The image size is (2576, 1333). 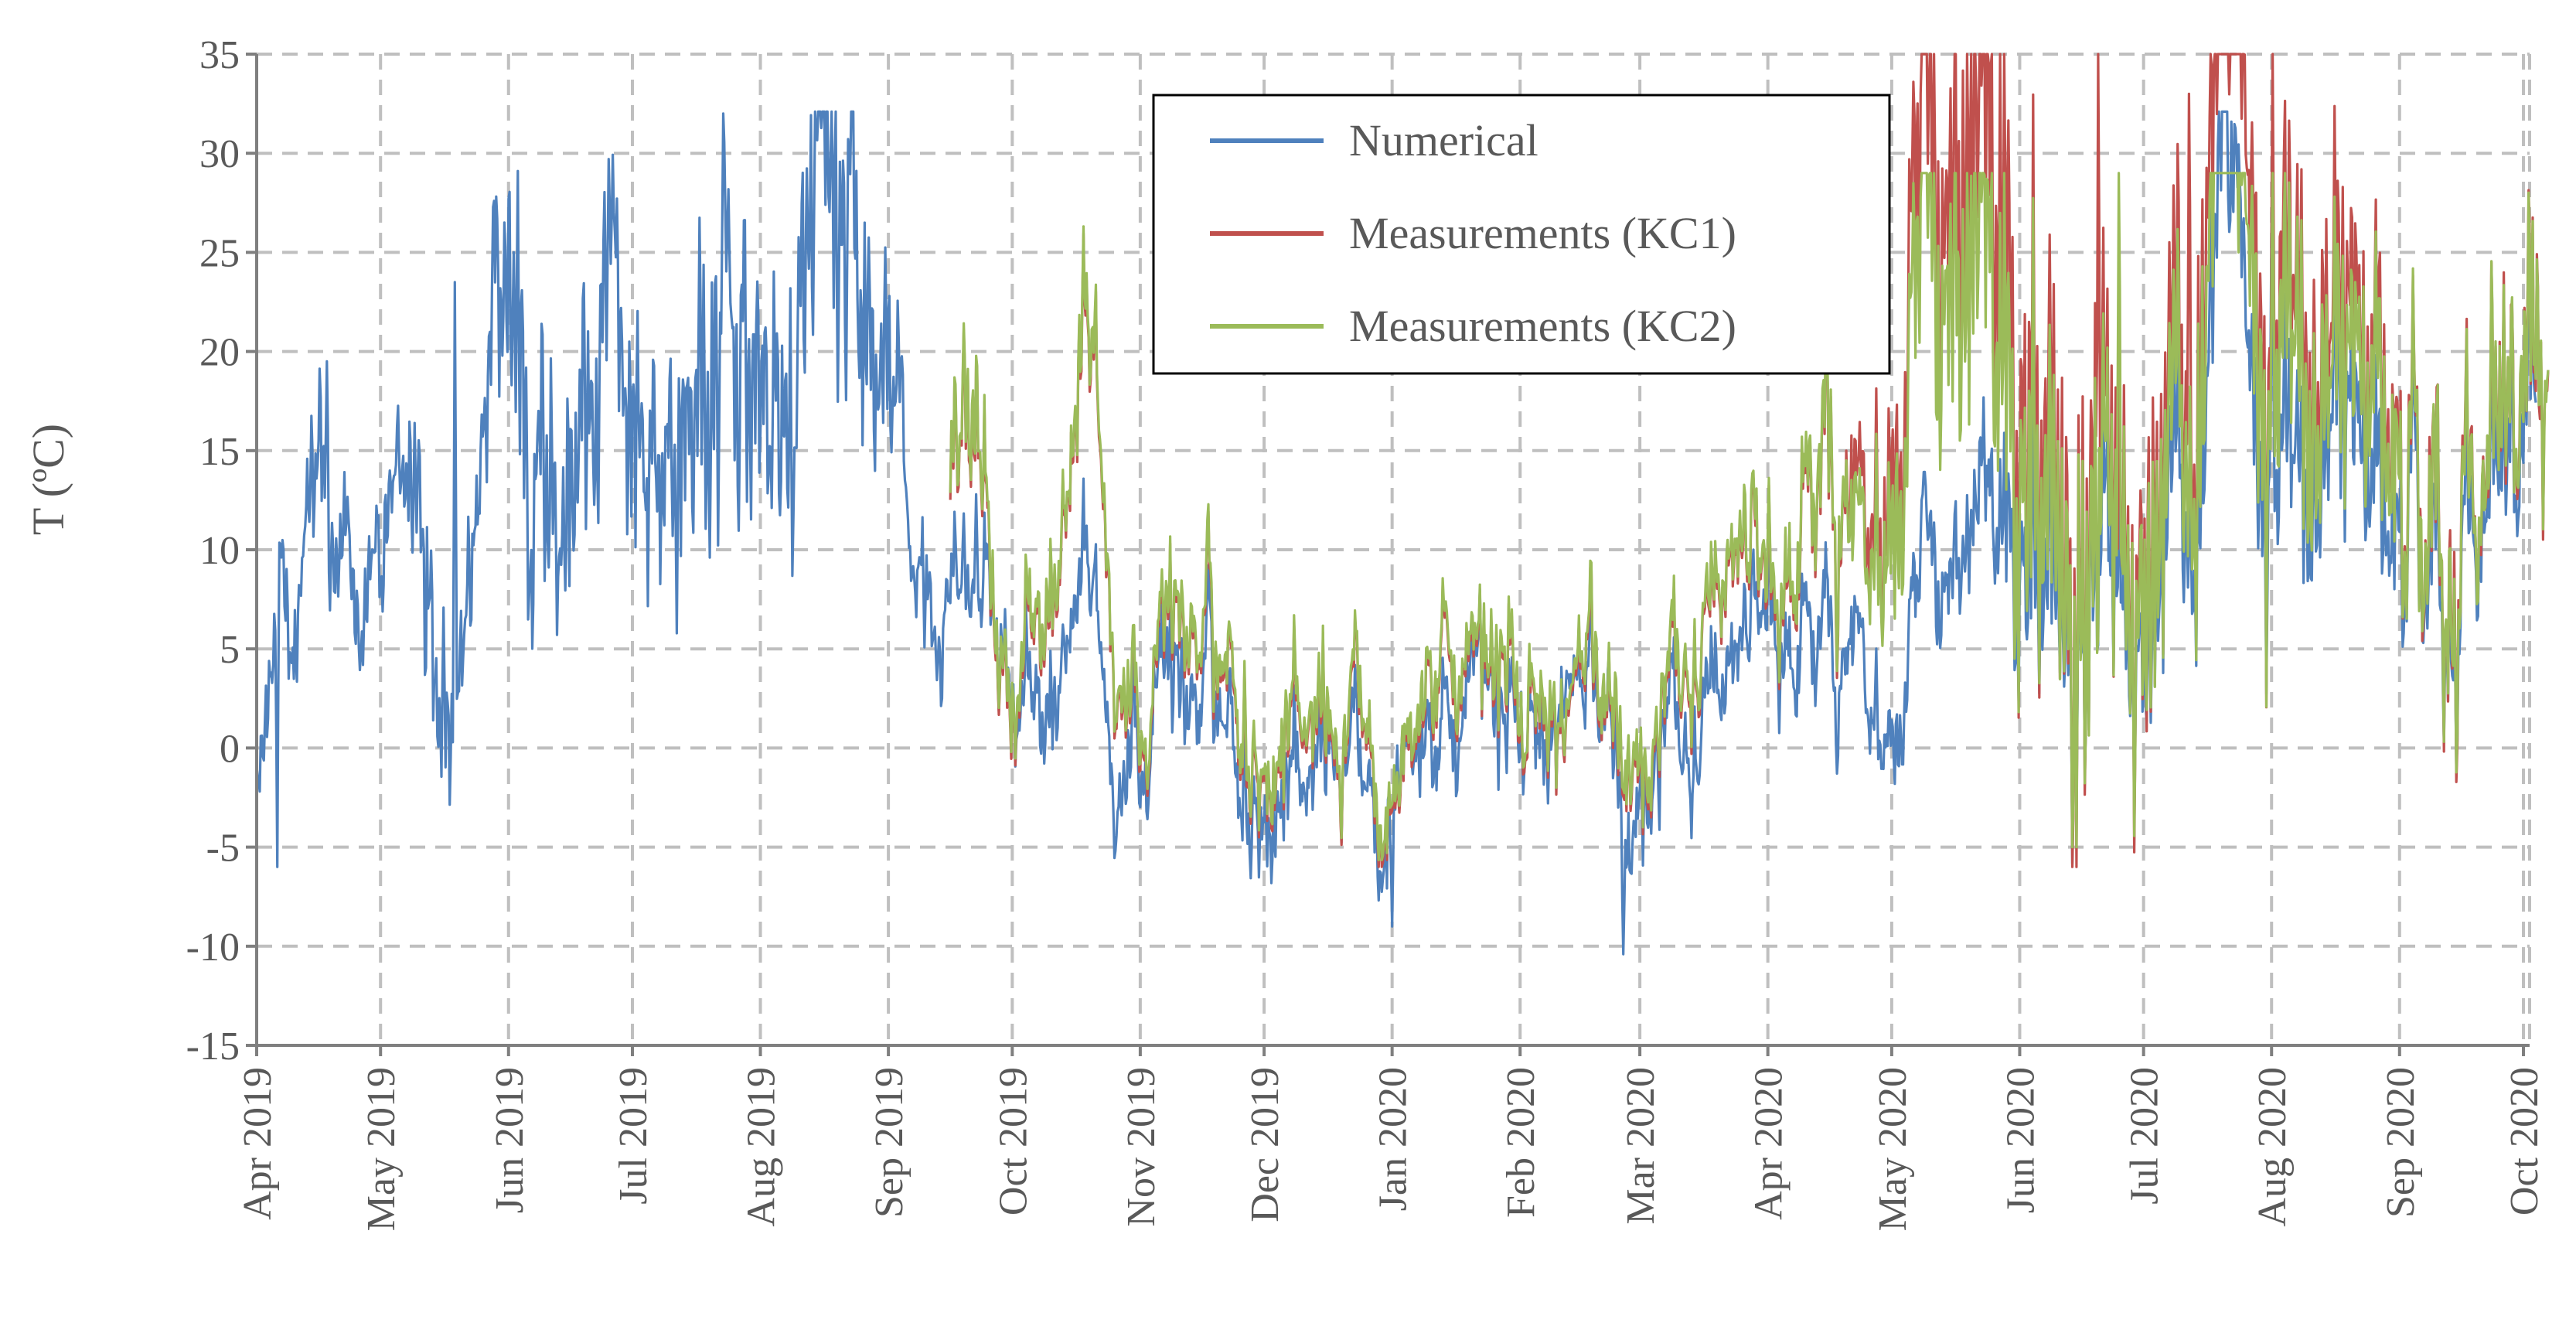 What do you see at coordinates (2020, 1140) in the screenshot?
I see `x-tick-label-14: Jun 2020` at bounding box center [2020, 1140].